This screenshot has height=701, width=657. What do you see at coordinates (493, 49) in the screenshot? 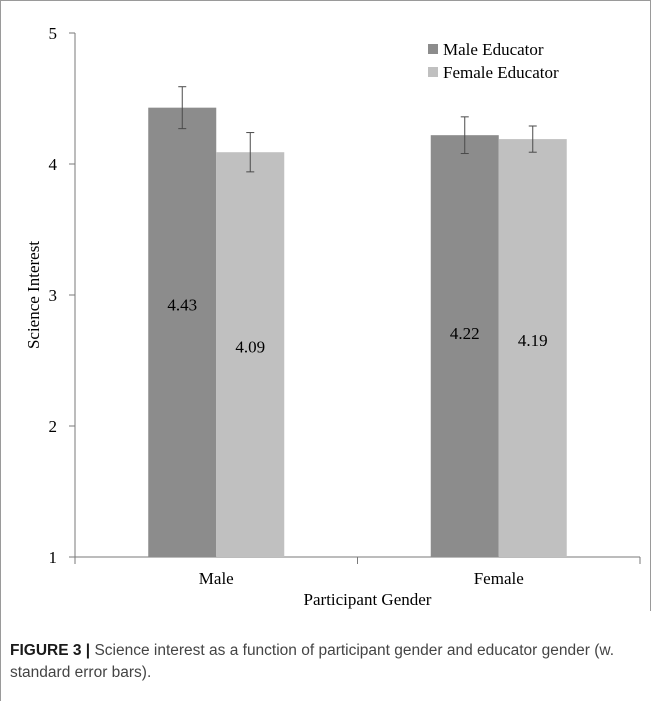
I see `legend-label: Male Educator` at bounding box center [493, 49].